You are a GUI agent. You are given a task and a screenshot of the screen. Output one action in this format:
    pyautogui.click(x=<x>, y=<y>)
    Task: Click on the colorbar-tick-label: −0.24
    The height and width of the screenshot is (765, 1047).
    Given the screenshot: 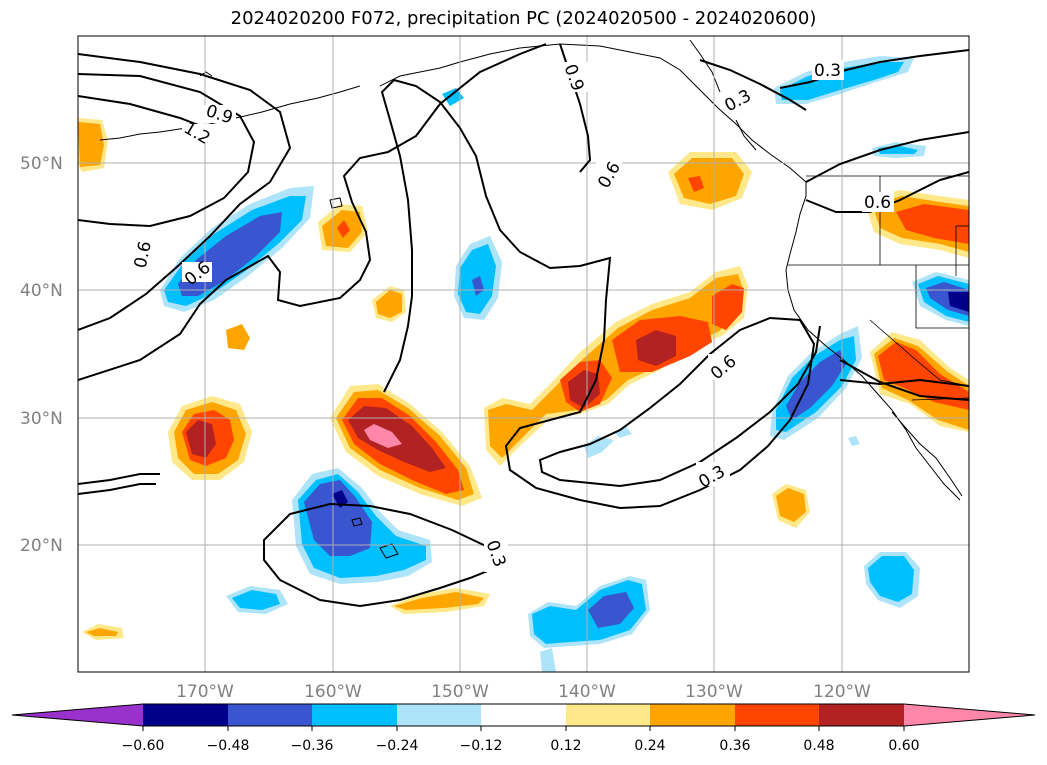 What is the action you would take?
    pyautogui.click(x=397, y=746)
    